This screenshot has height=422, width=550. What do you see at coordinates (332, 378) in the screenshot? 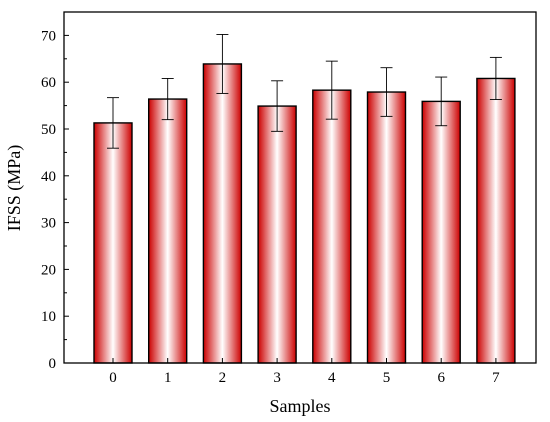
I see `x-tick-label-4: 4` at bounding box center [332, 378].